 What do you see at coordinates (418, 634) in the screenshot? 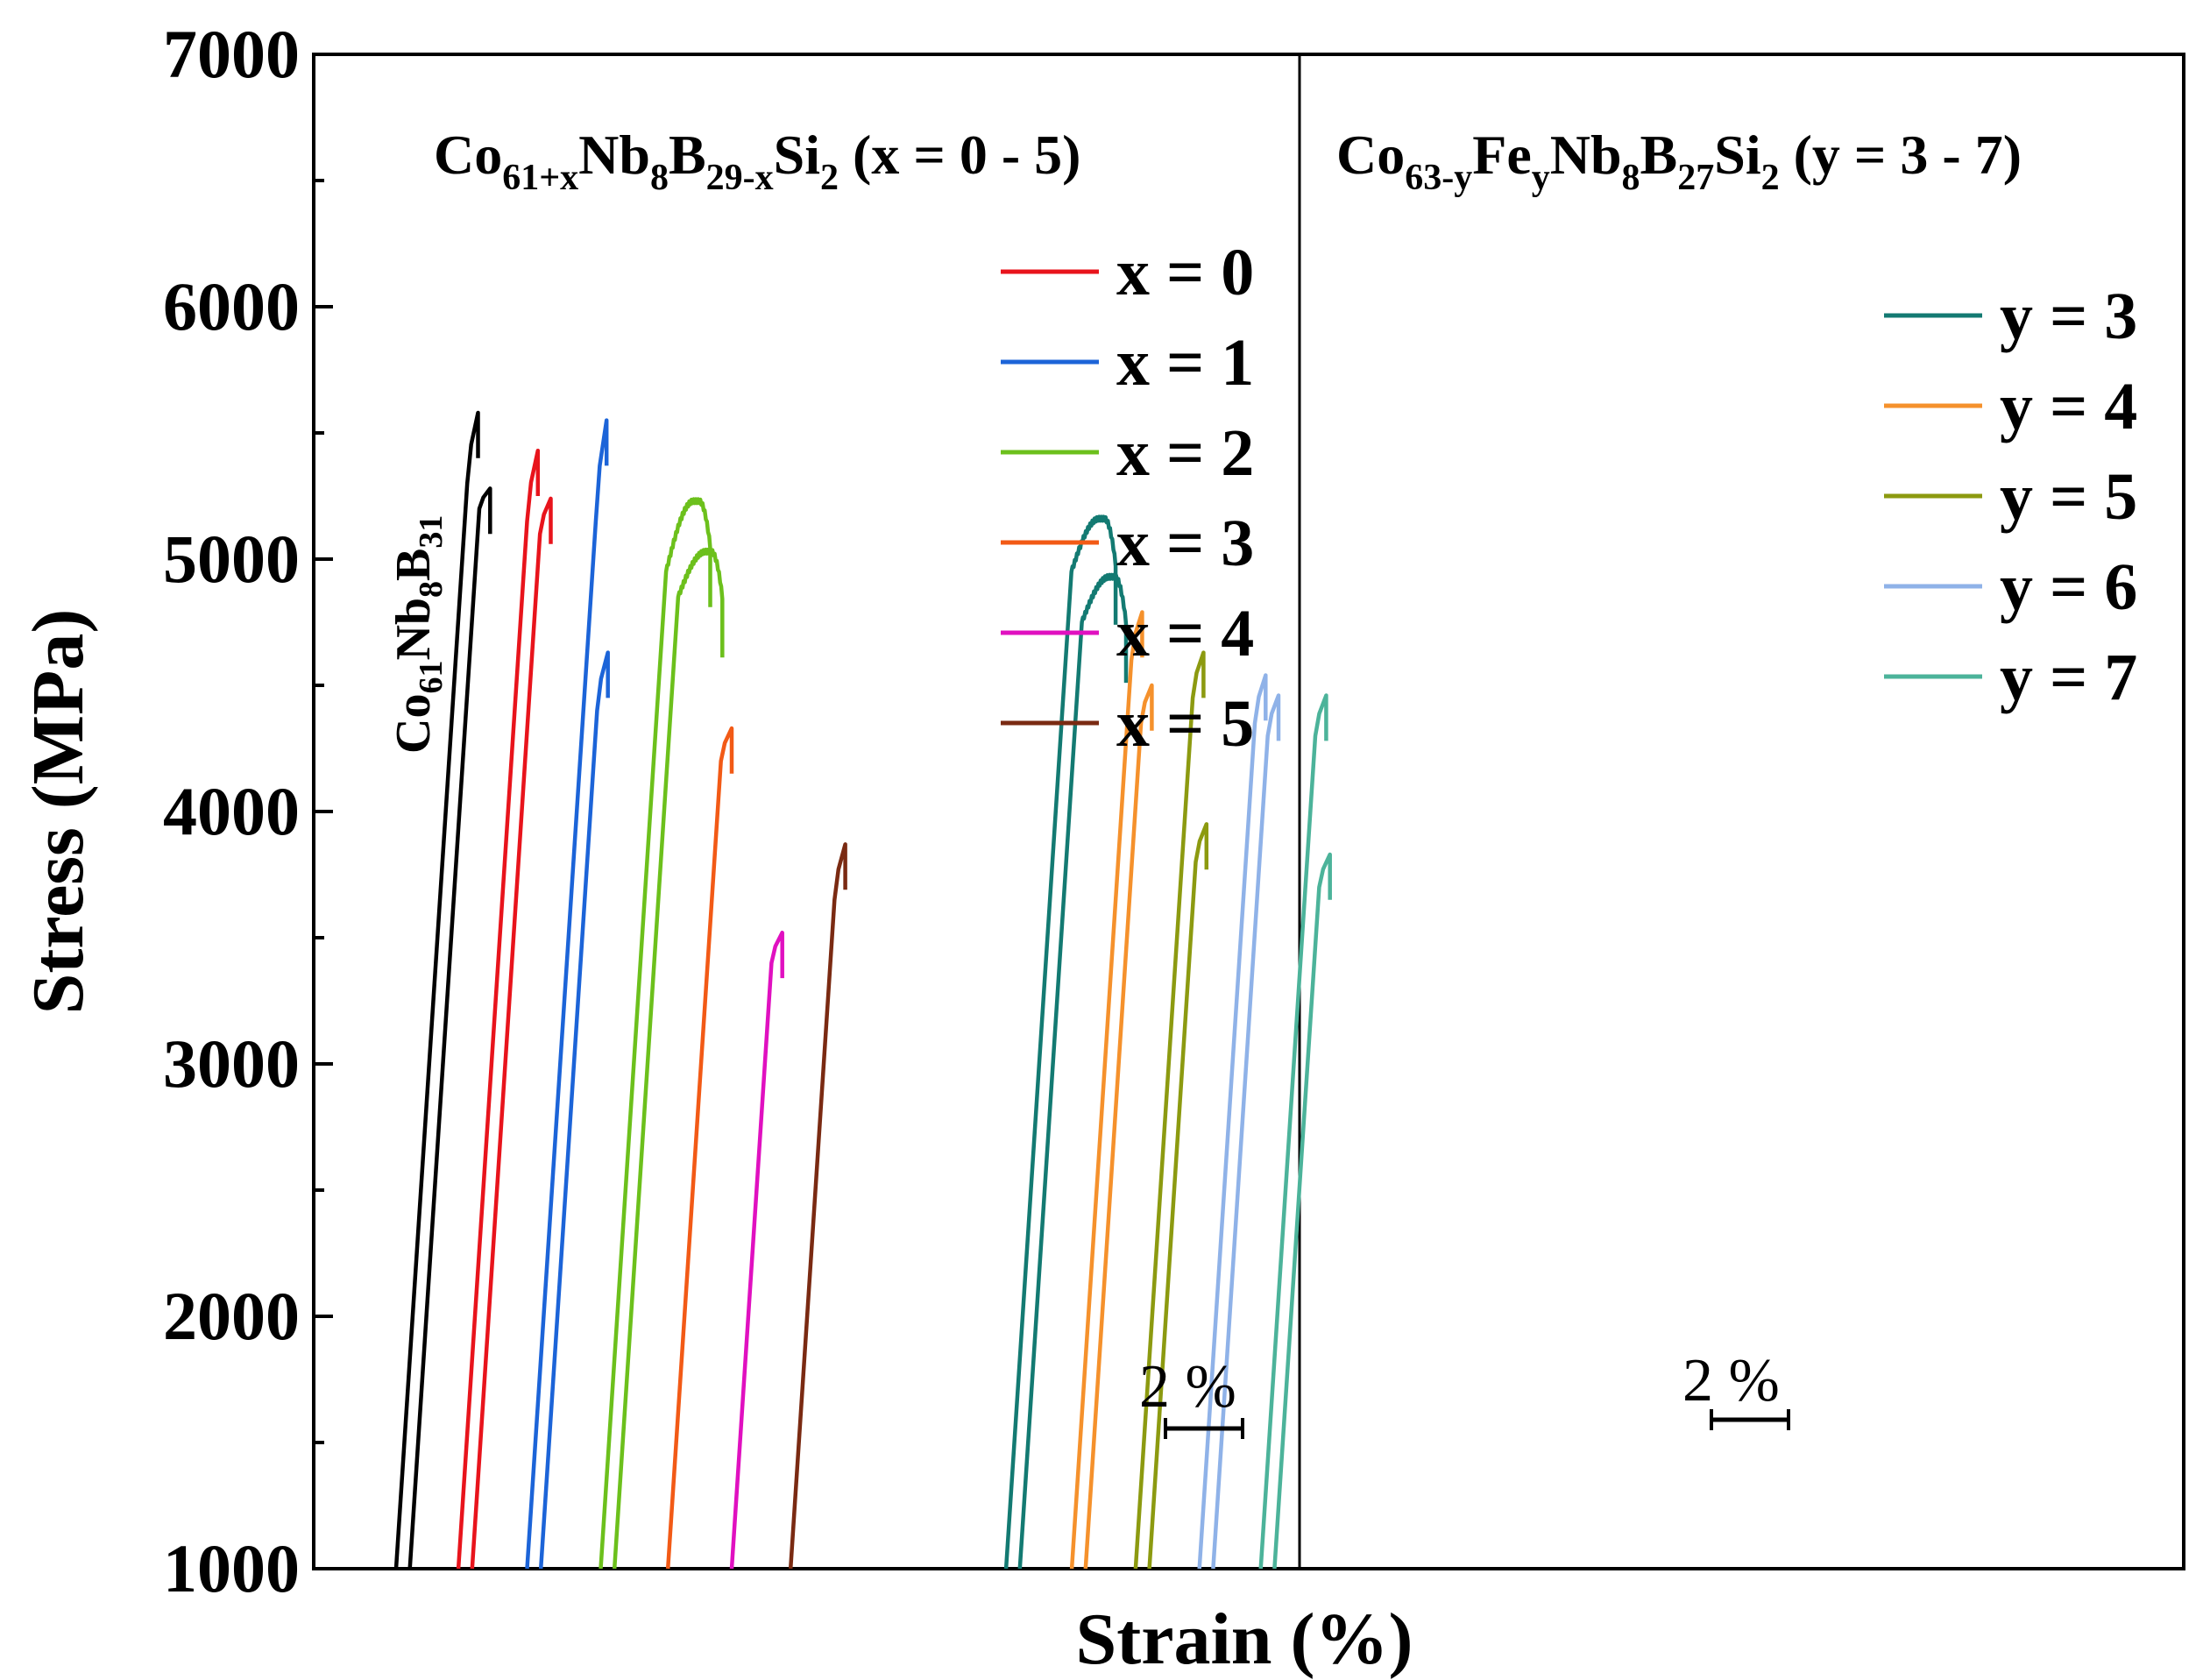
I see `annotation-co61nb8b31: Co61Nb8B31` at bounding box center [418, 634].